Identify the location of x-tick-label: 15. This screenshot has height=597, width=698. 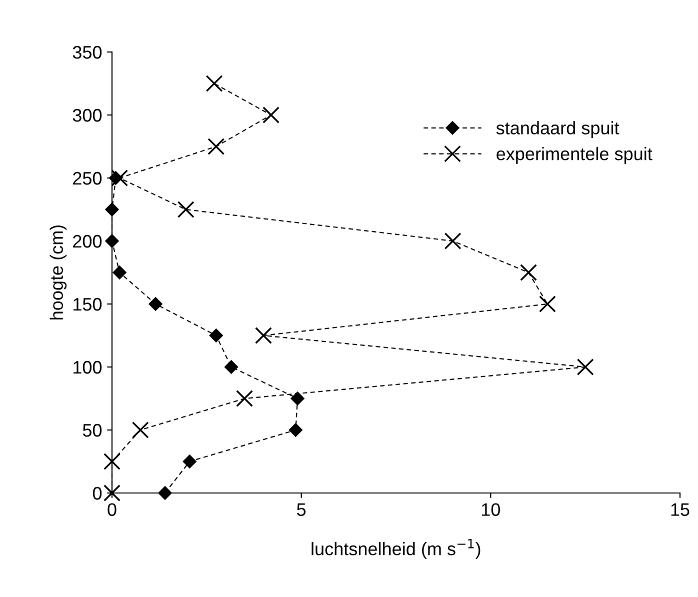
(680, 509).